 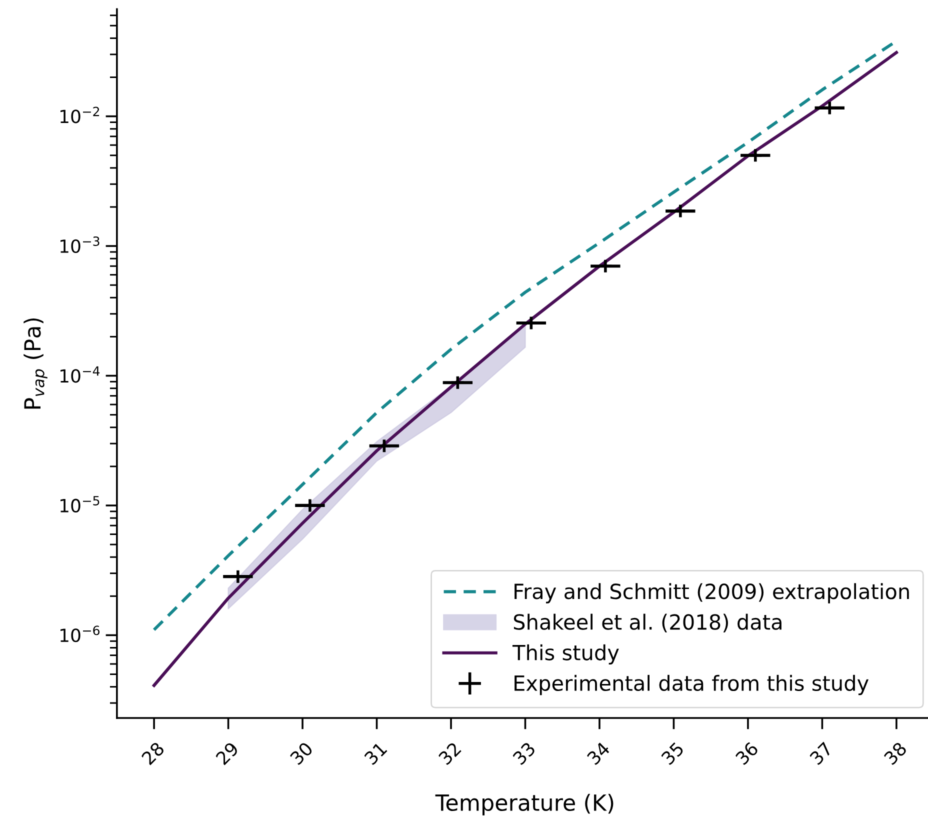 I want to click on x-tick-label: 30, so click(x=301, y=753).